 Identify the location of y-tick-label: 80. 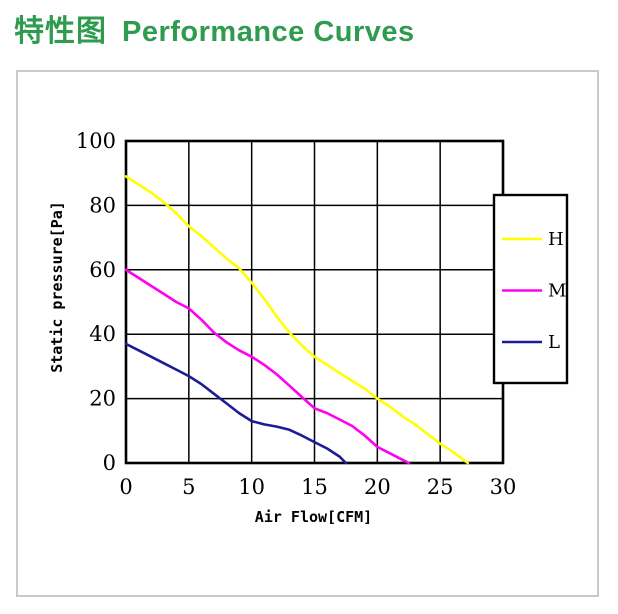
(102, 205).